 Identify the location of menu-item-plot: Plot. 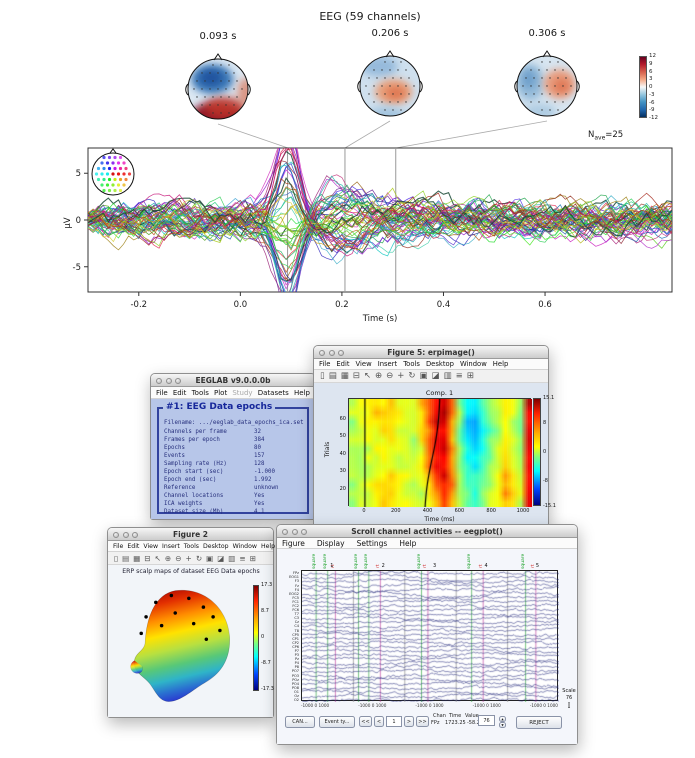
(221, 392).